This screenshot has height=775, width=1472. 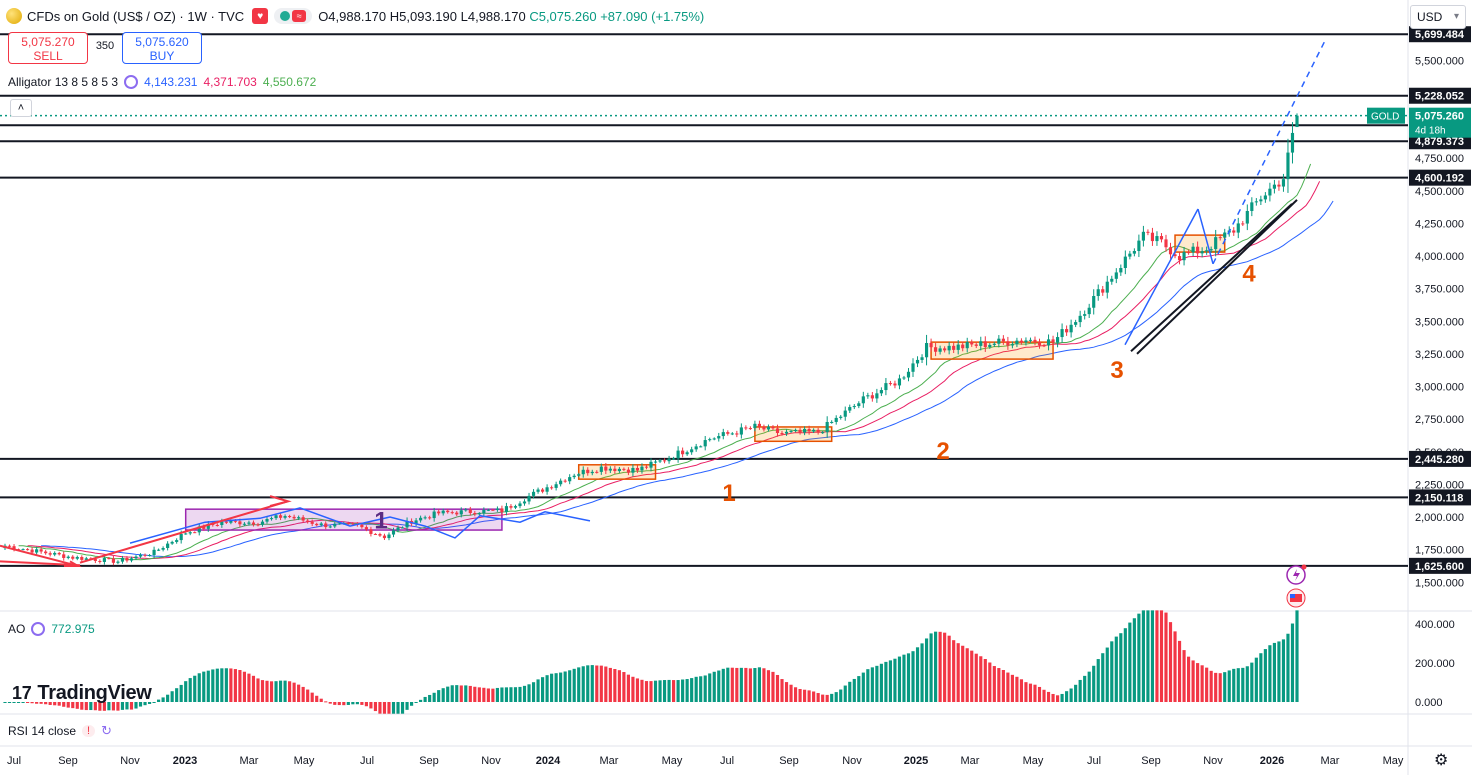 I want to click on symbol-title: CFDs on Gold (US$ / OZ) · 1W · TVC, so click(x=136, y=16).